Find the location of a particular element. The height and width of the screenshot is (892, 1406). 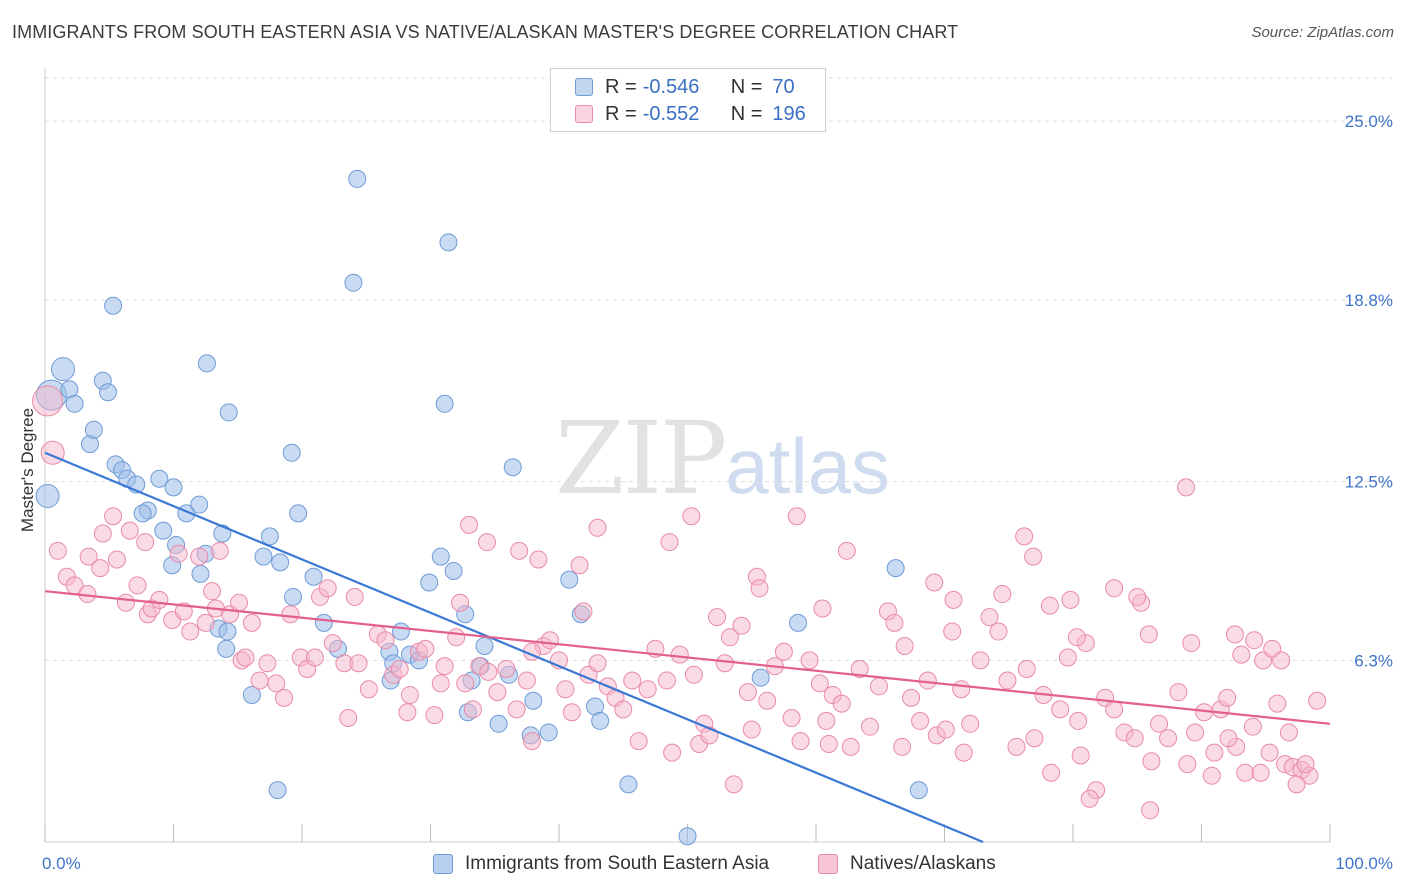

legend-swatch-immigrants is located at coordinates (584, 87).